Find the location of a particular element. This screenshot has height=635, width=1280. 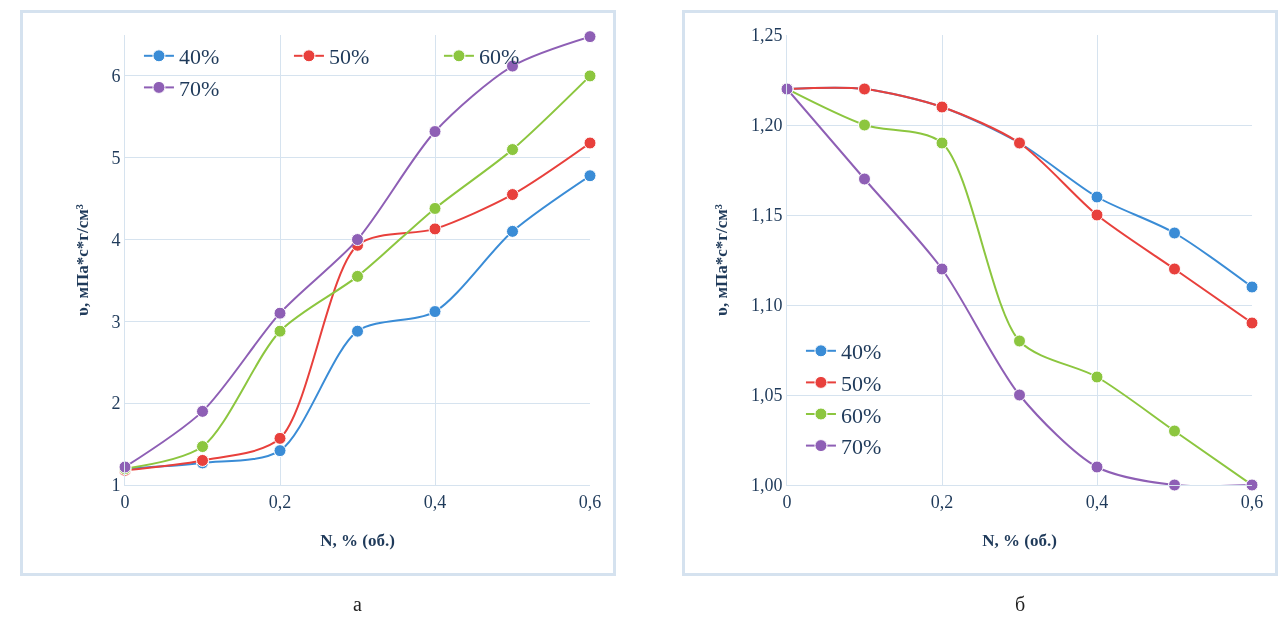

text: а is located at coordinates (357, 604).